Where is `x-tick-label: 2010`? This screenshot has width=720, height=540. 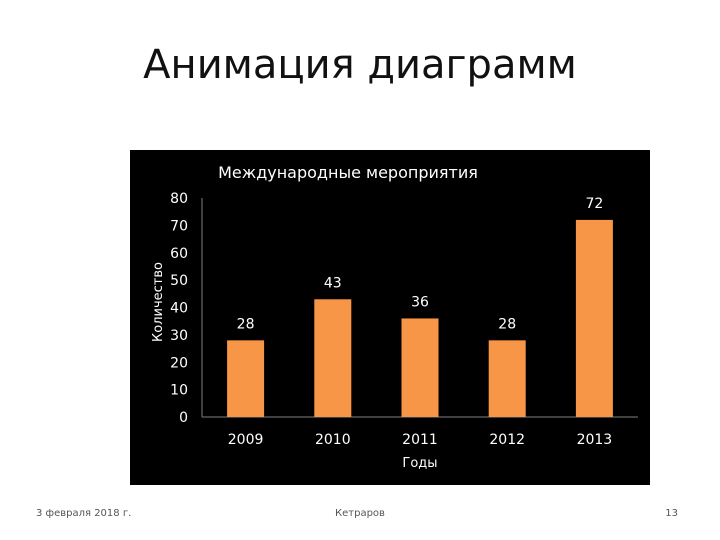 x-tick-label: 2010 is located at coordinates (333, 440).